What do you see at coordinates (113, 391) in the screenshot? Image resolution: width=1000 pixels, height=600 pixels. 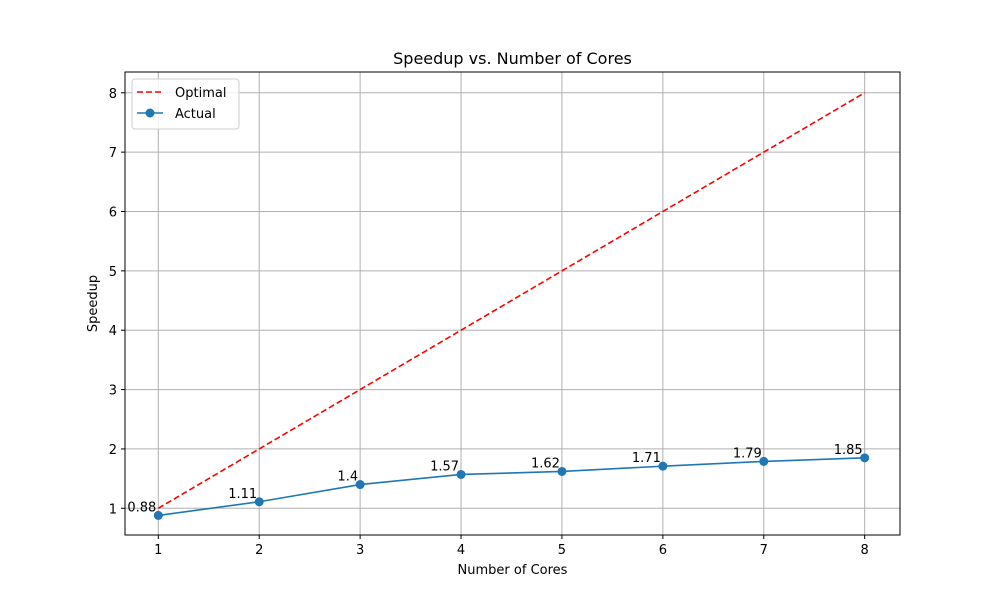 I see `y-tick-label: 3` at bounding box center [113, 391].